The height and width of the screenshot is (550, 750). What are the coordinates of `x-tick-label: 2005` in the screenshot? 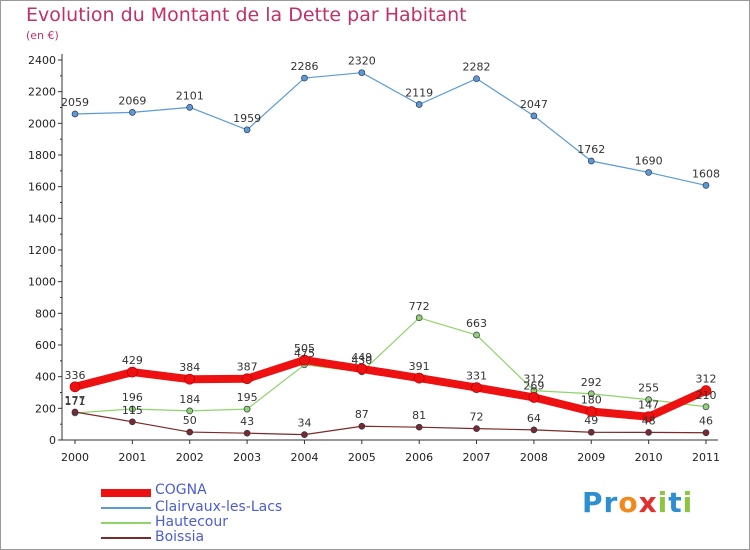 It's located at (362, 457).